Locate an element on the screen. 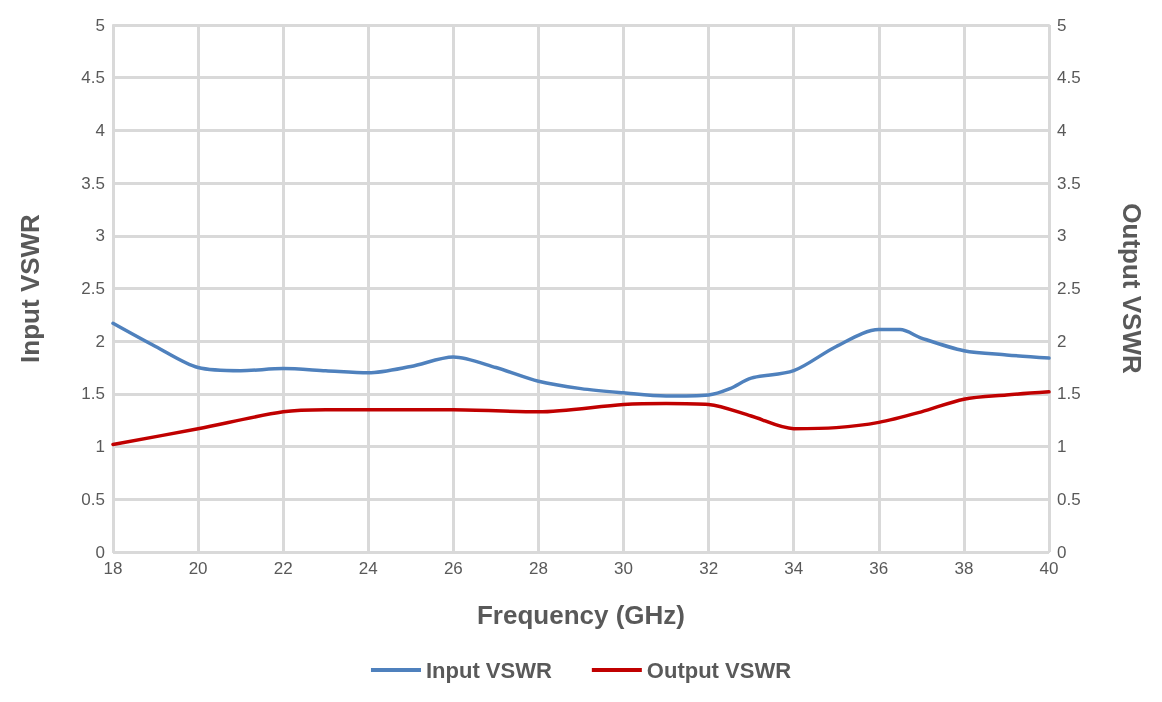 The height and width of the screenshot is (702, 1162). y2-tick-label: 0.5 is located at coordinates (1069, 499).